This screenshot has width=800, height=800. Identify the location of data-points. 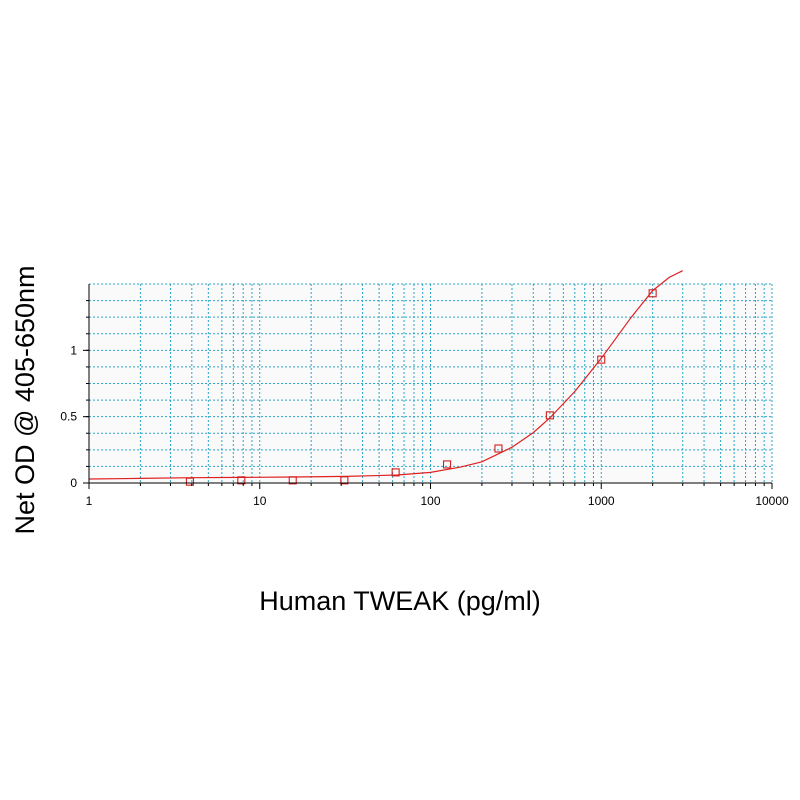
(421, 387).